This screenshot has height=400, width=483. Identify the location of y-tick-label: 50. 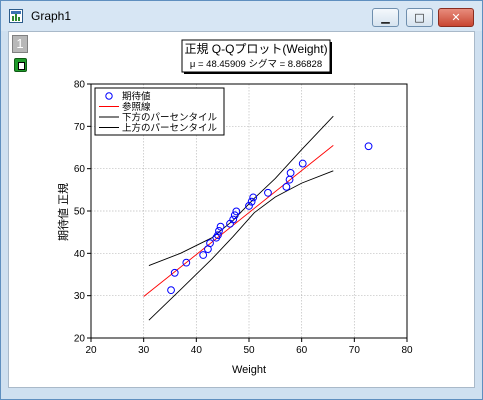
(80, 212).